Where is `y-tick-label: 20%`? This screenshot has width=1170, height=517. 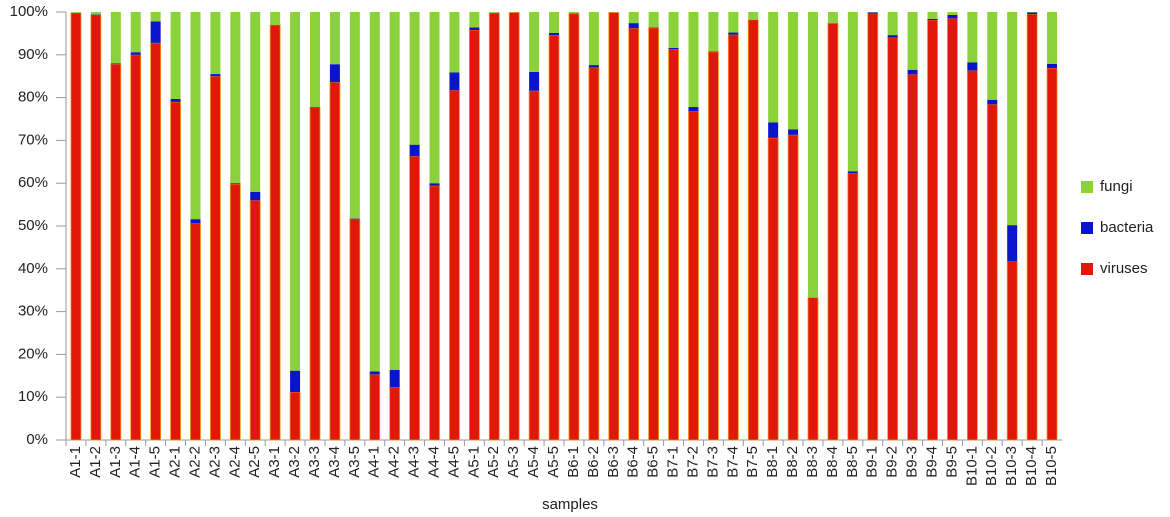
y-tick-label: 20% is located at coordinates (33, 353).